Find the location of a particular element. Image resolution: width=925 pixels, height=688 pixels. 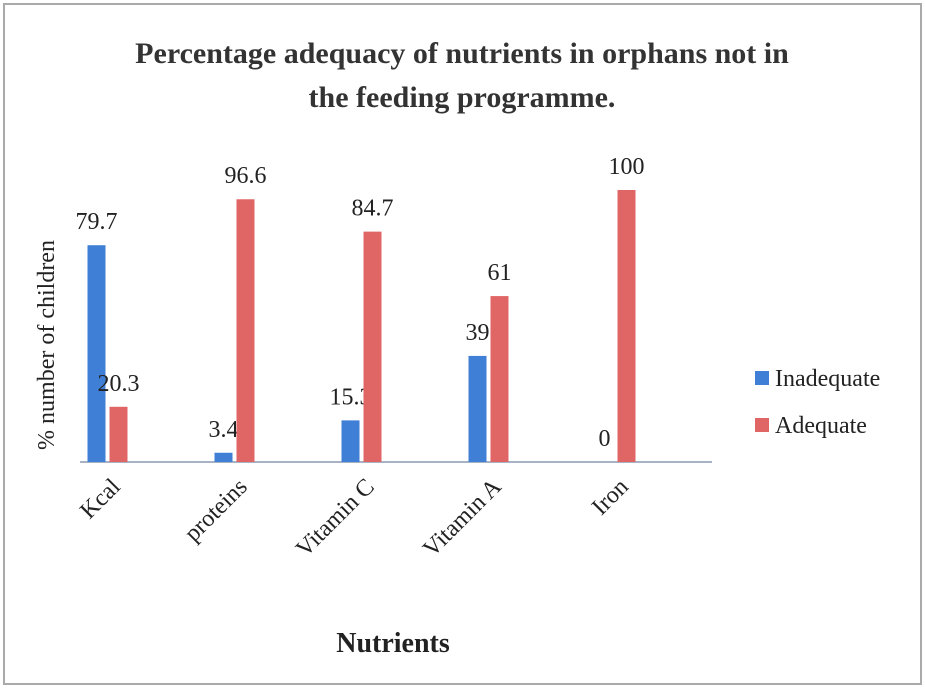

legend-label: Adequate is located at coordinates (821, 426).